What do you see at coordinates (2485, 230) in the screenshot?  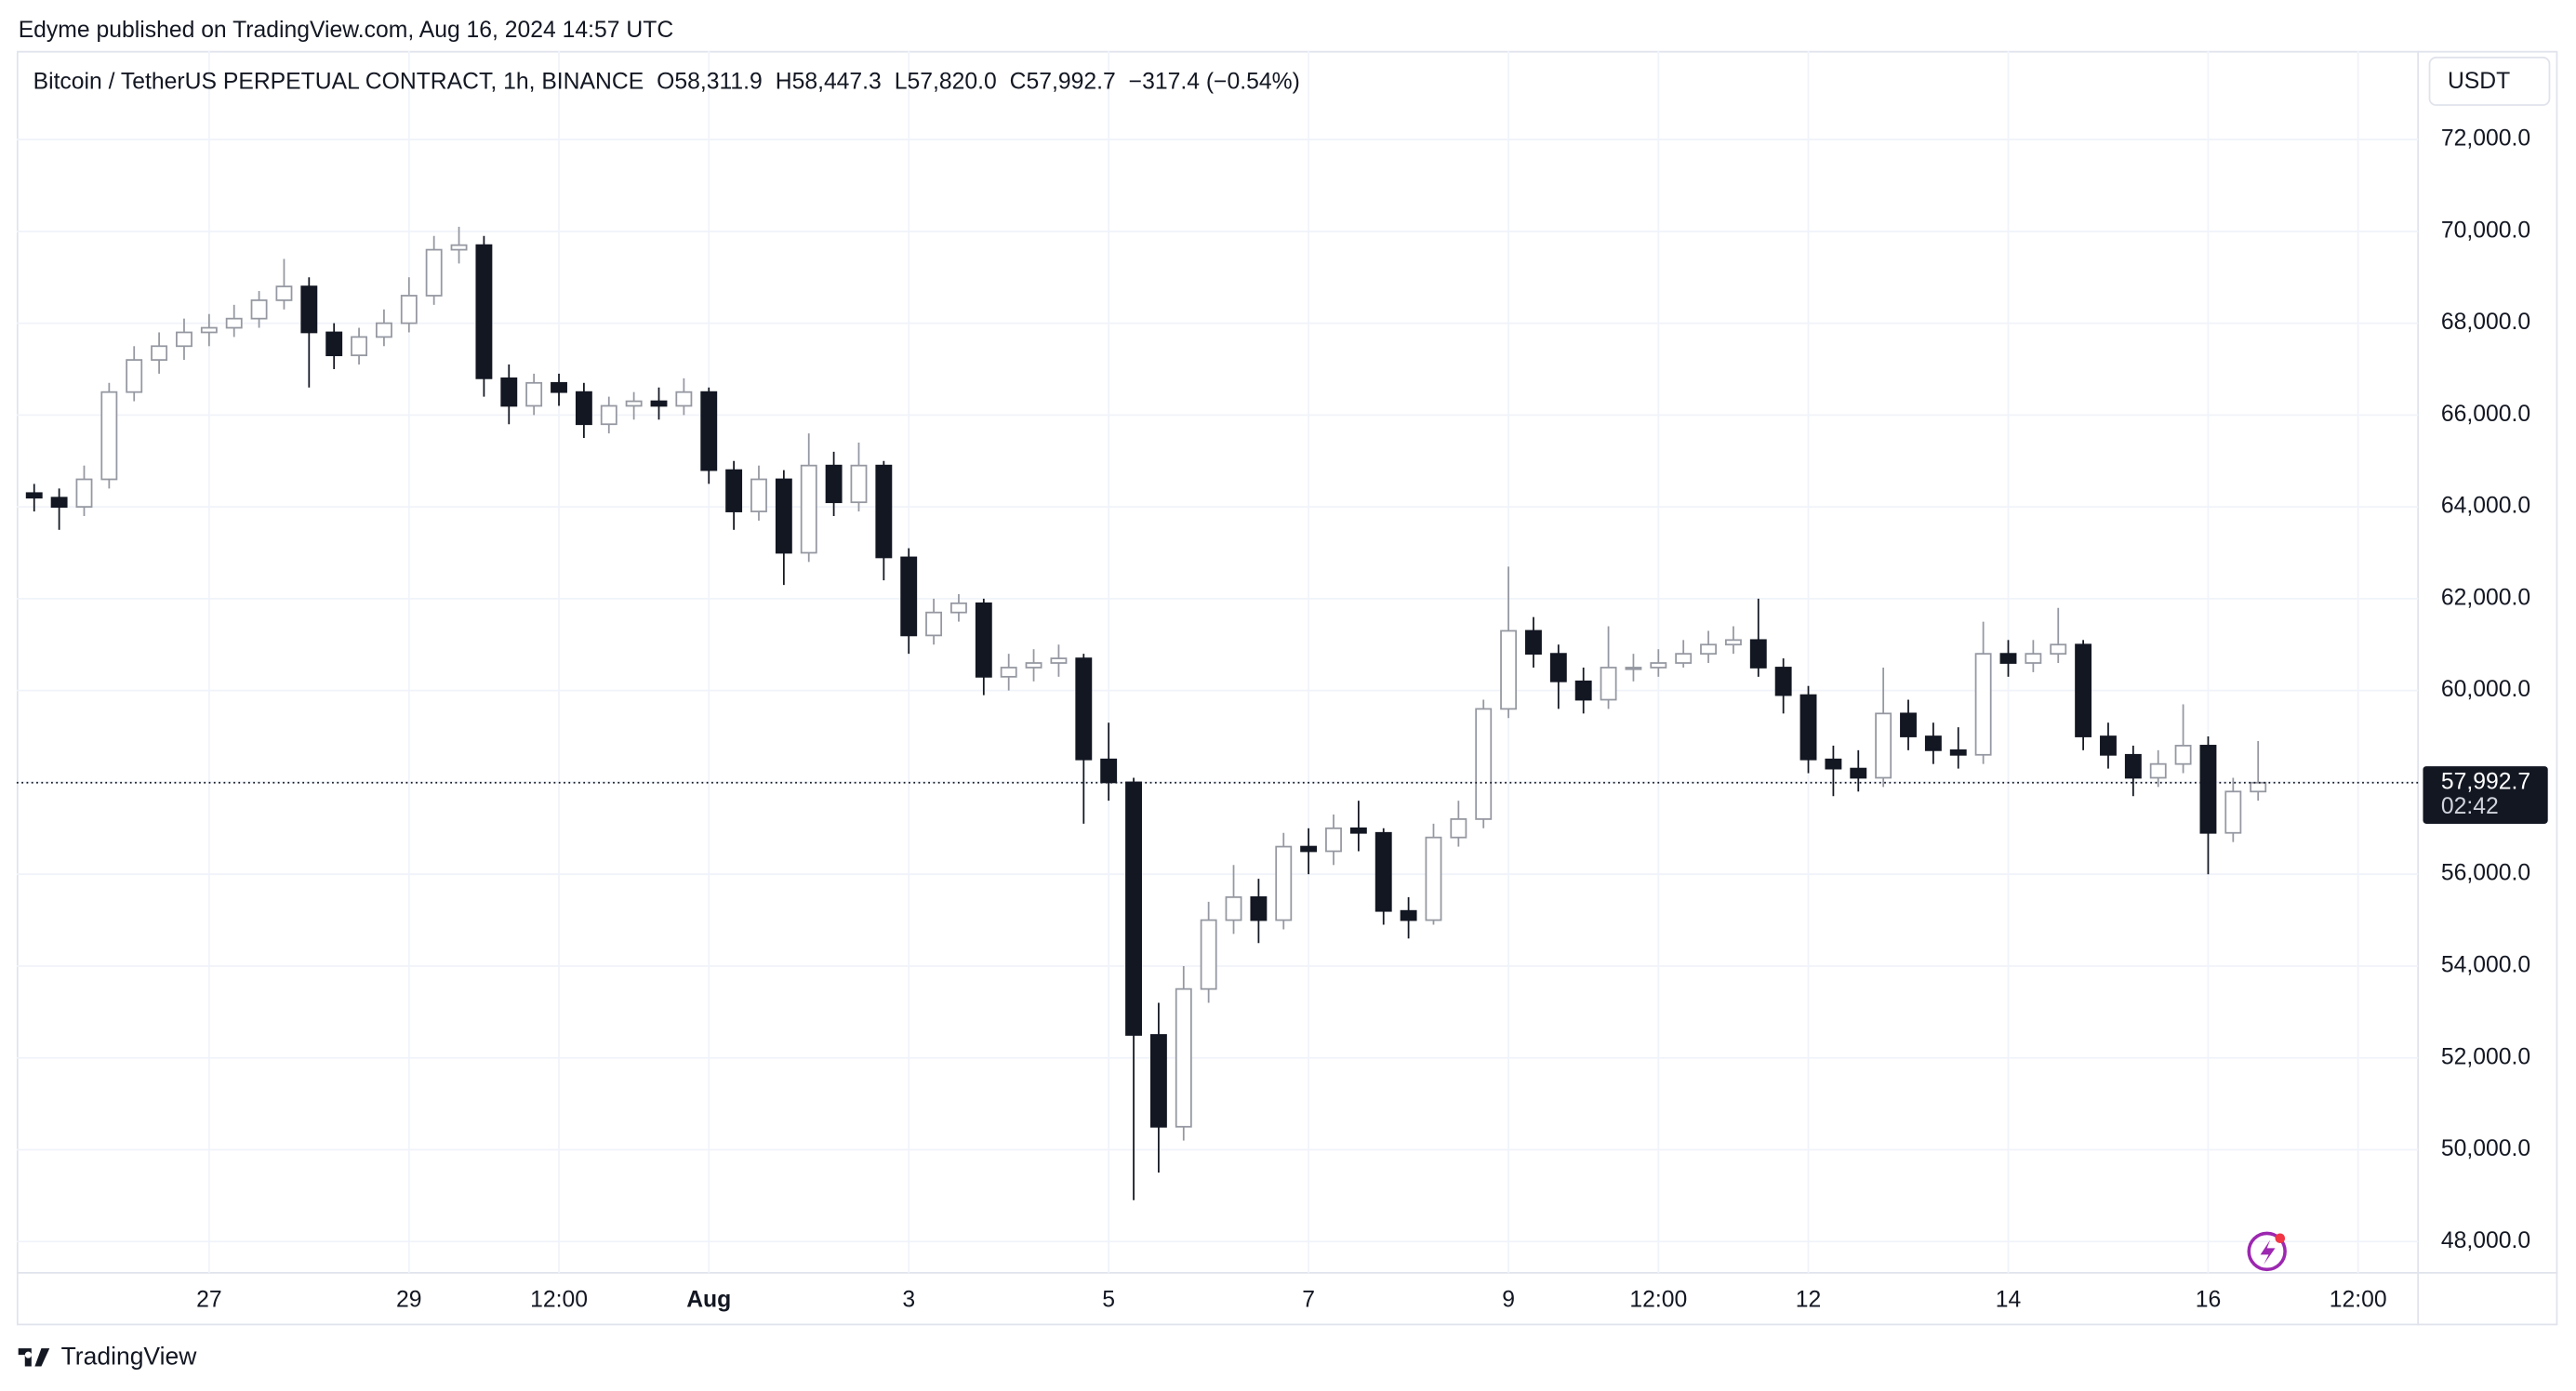 I see `y-tick-label: 70,000.0` at bounding box center [2485, 230].